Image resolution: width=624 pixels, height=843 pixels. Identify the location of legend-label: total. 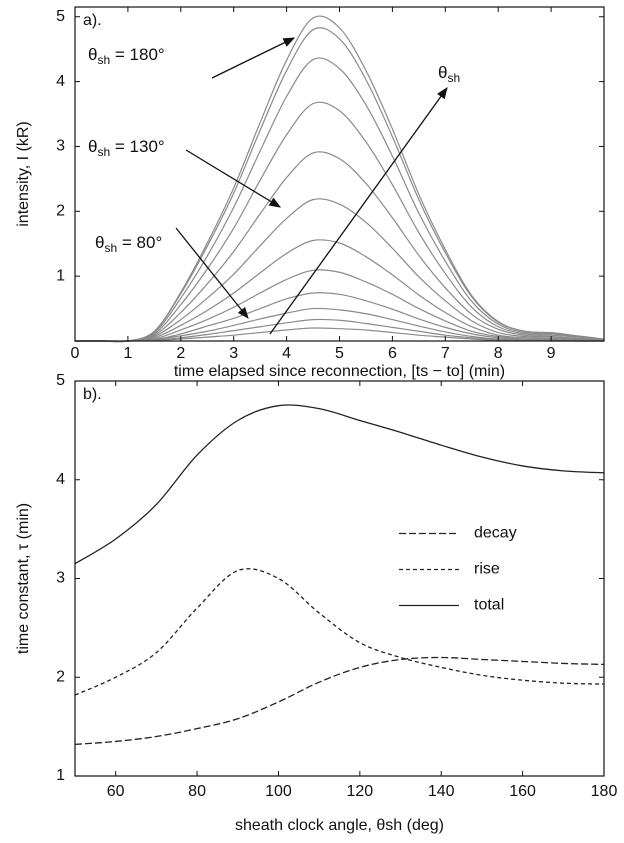
(489, 605).